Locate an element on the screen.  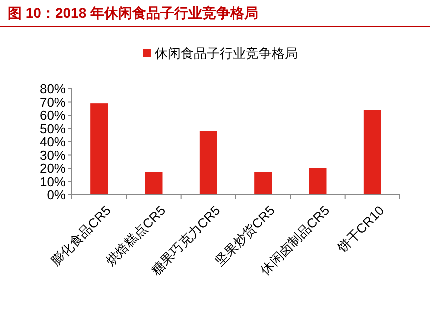
y-tick-label: 50% is located at coordinates (53, 128).